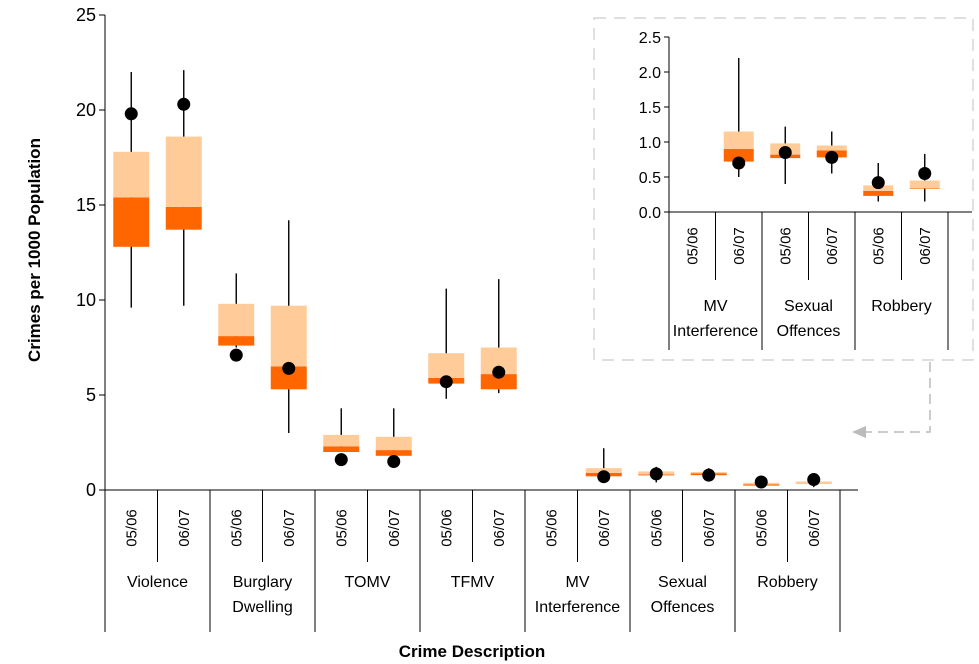 This screenshot has width=979, height=664. I want to click on inset-y-tick-label: 0.0, so click(650, 213).